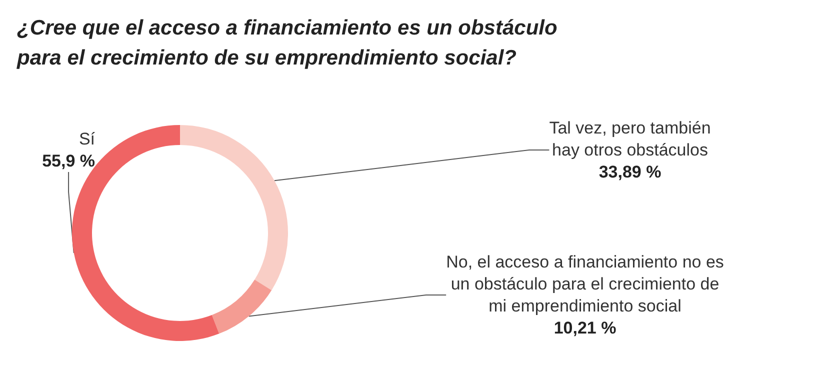  I want to click on slice-label: Tal vez, pero también hay otros obstáculos, so click(630, 139).